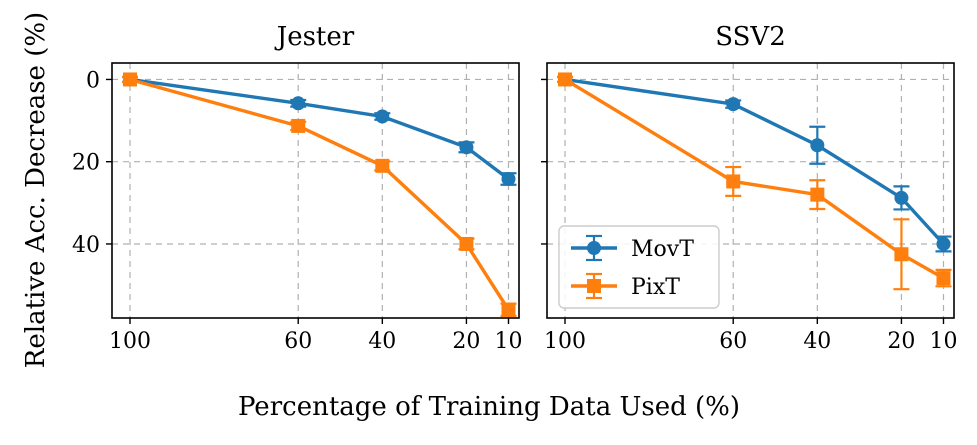 The height and width of the screenshot is (445, 977). What do you see at coordinates (754, 161) in the screenshot?
I see `series-line-movt` at bounding box center [754, 161].